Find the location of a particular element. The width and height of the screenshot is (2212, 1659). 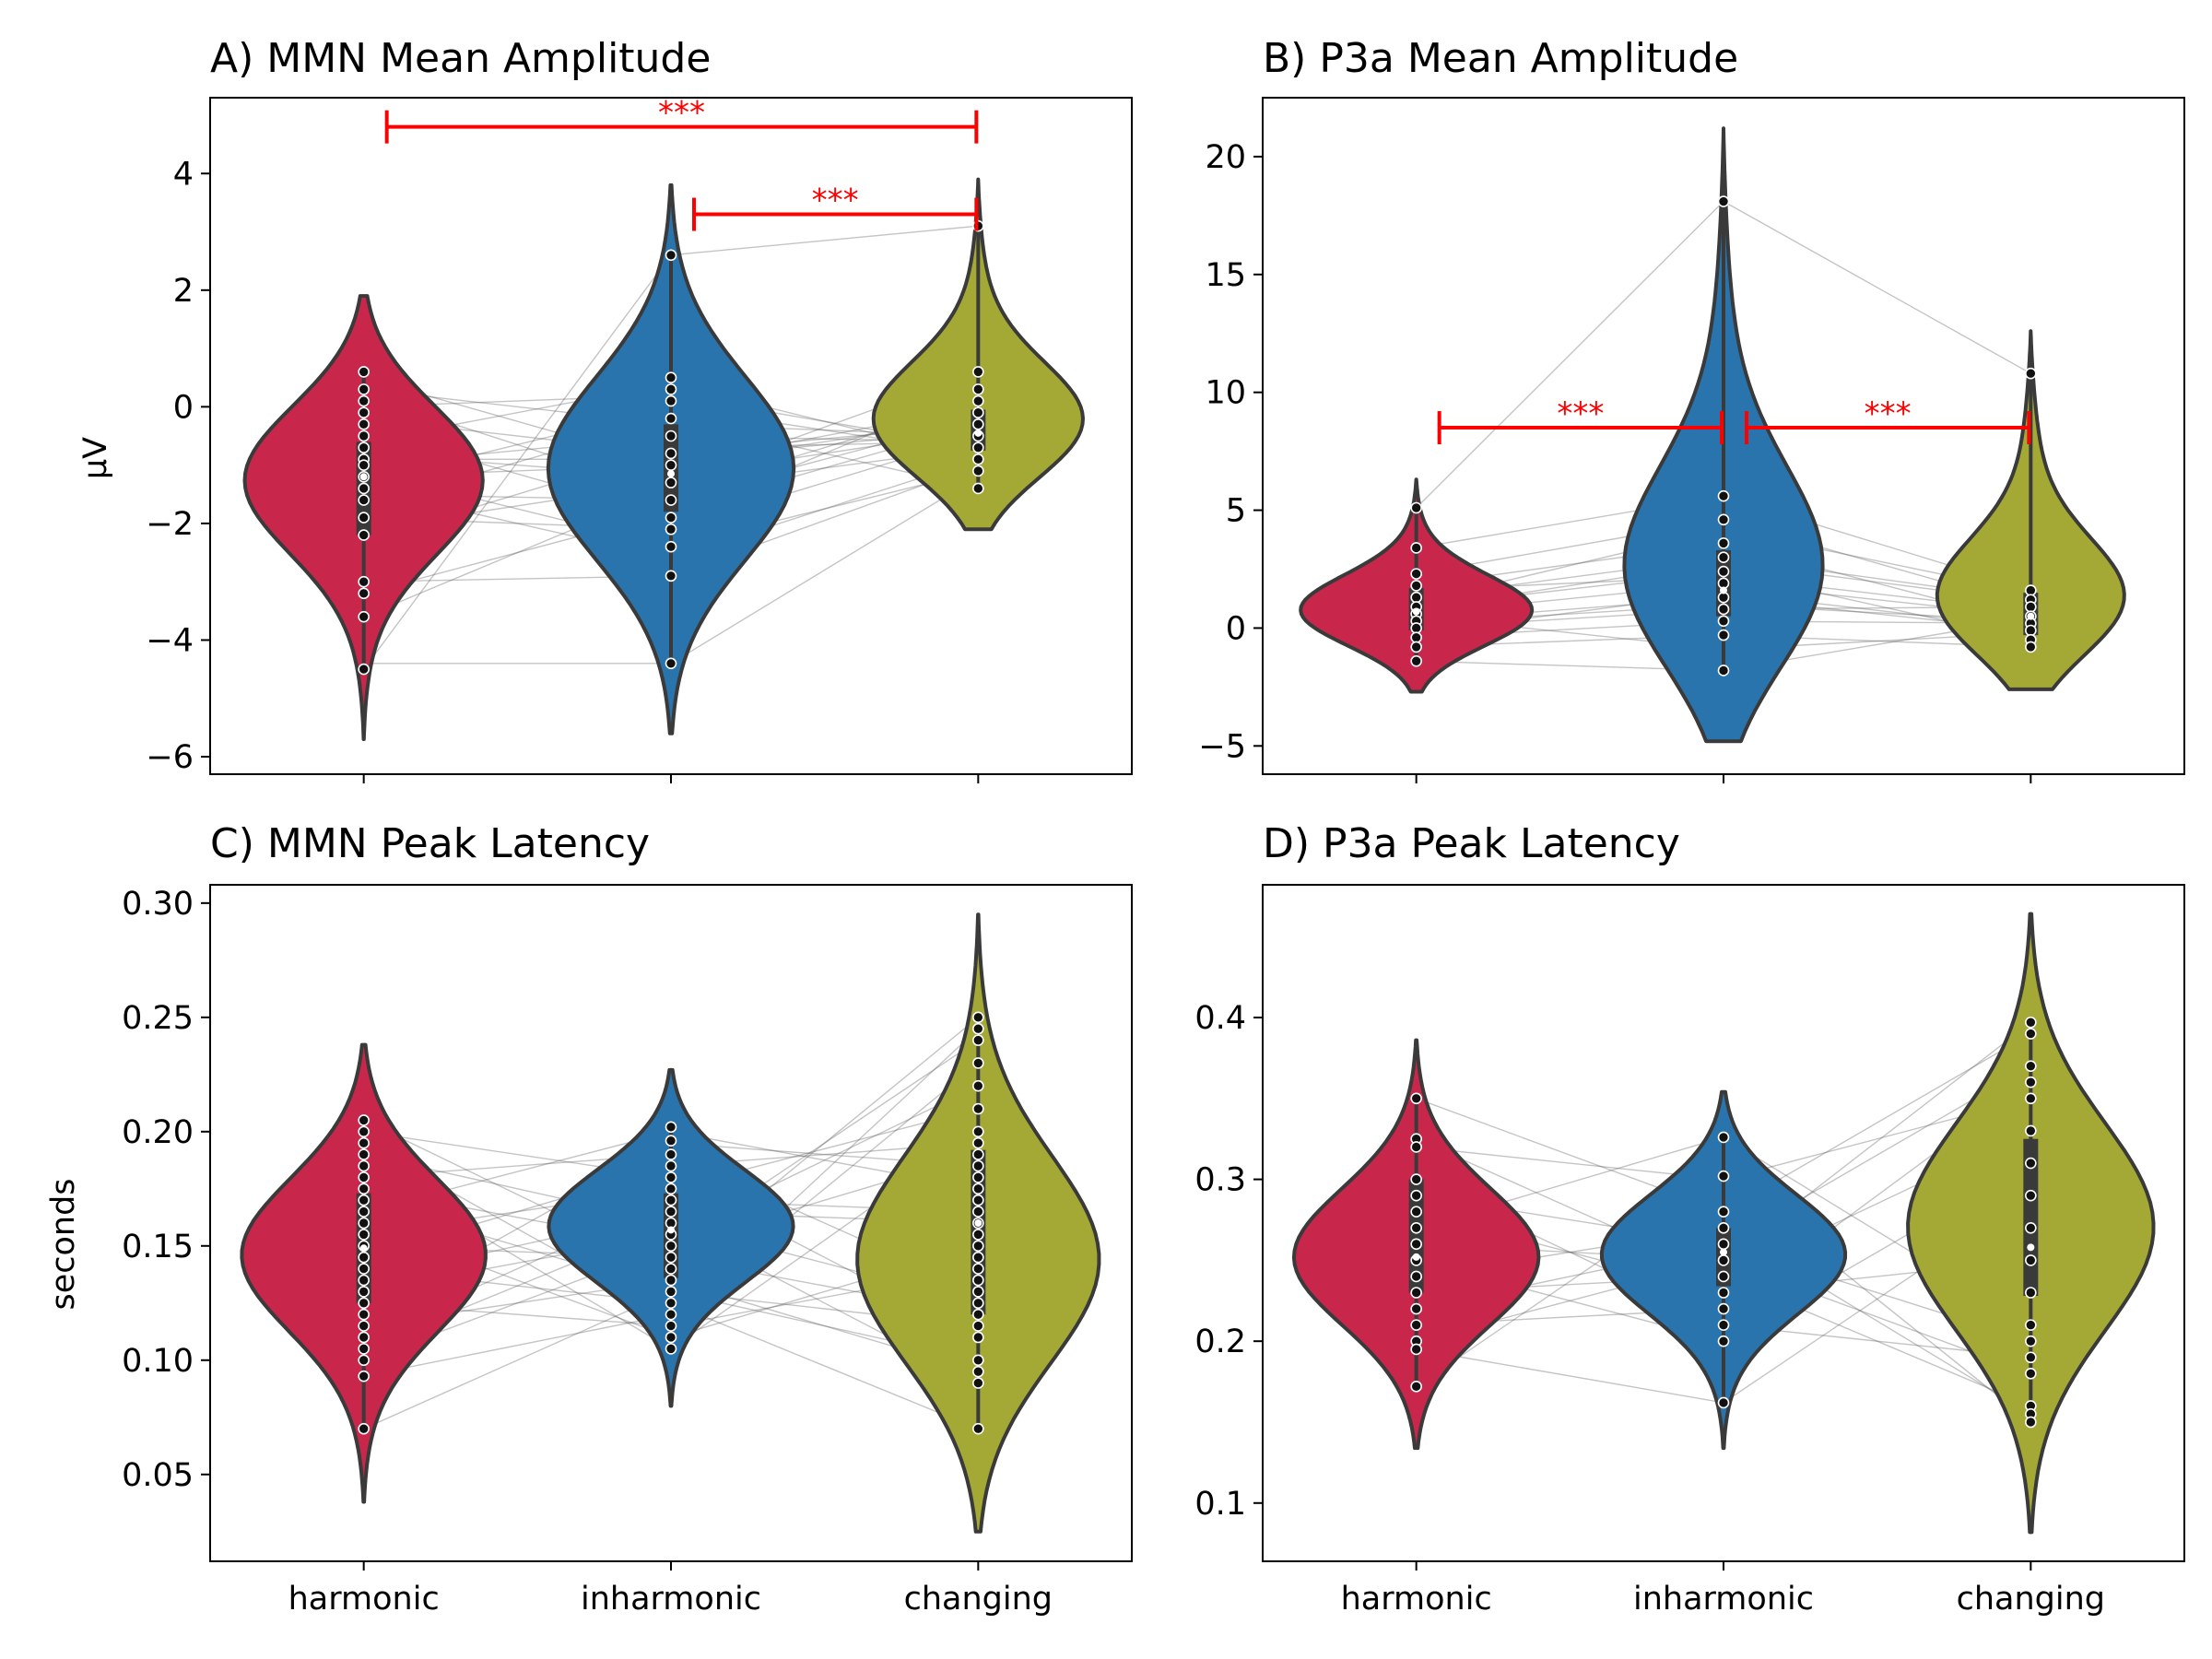

median-inharmonic is located at coordinates (671, 474).